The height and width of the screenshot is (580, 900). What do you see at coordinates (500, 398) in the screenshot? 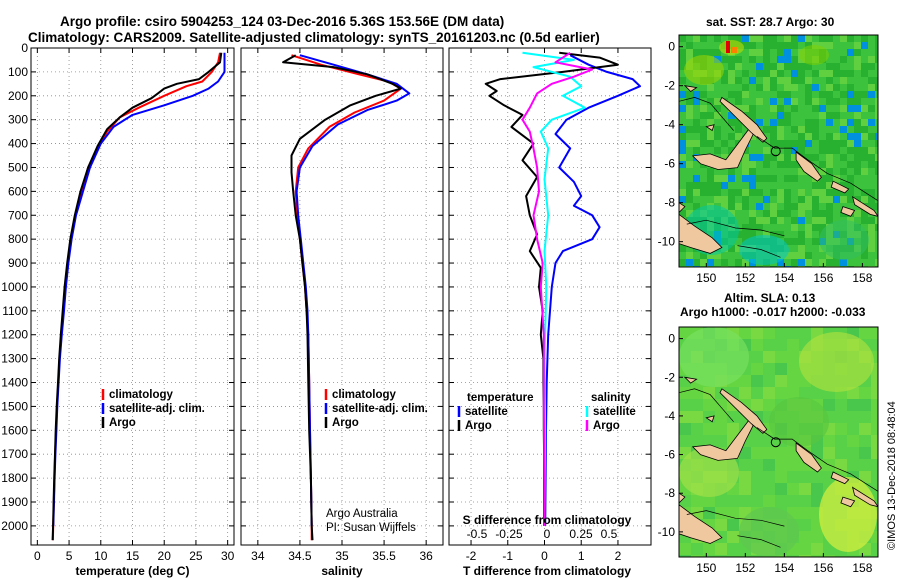
I see `legend-title: temperature` at bounding box center [500, 398].